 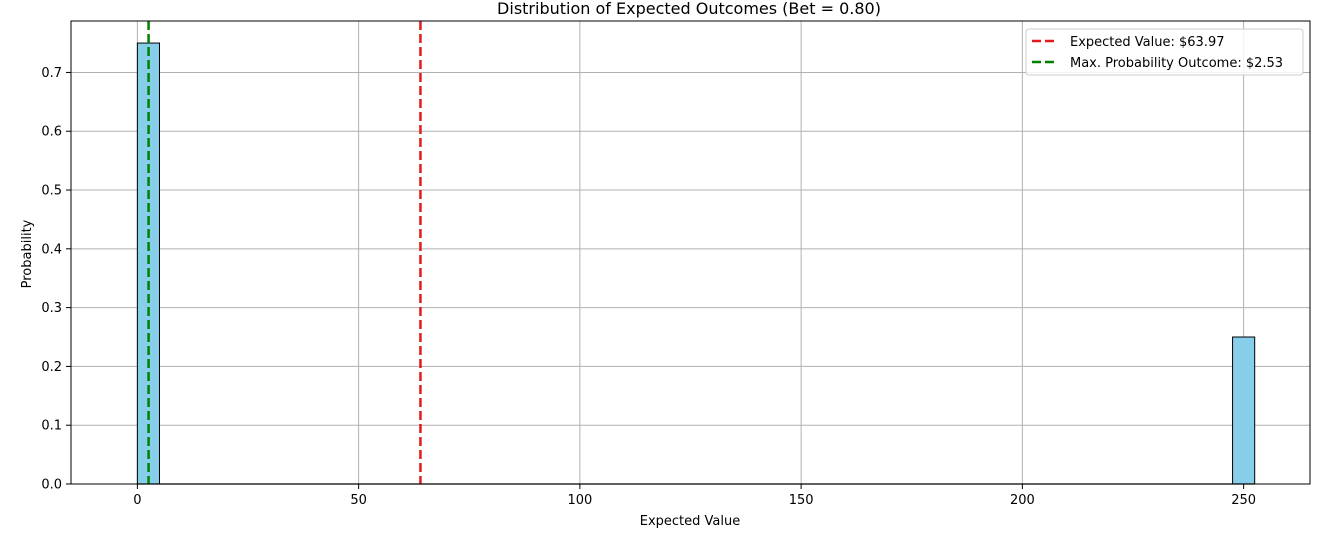 I want to click on y-tick-label: 0.4, so click(x=51, y=249).